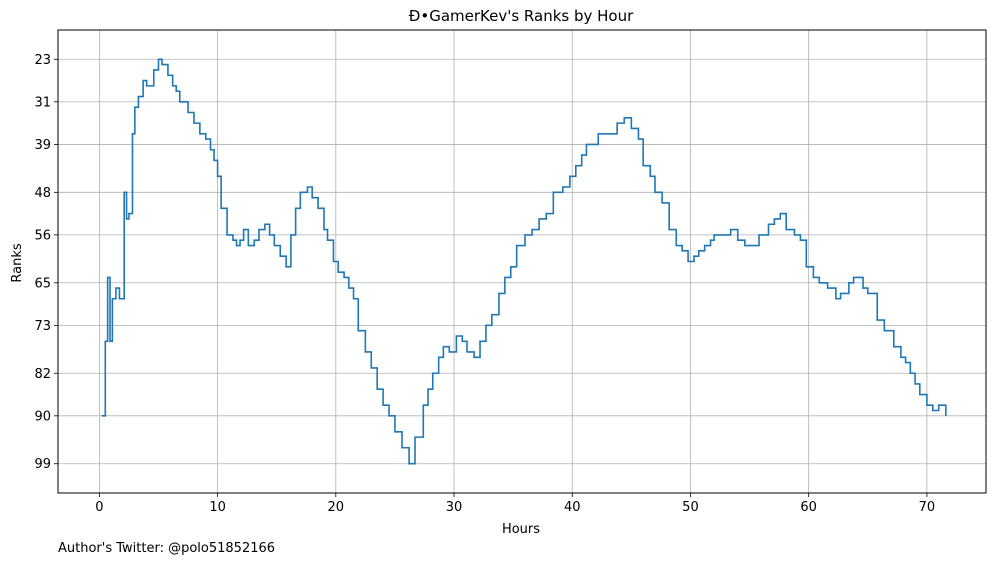 The width and height of the screenshot is (997, 562). I want to click on y-tick-label: 73, so click(42, 326).